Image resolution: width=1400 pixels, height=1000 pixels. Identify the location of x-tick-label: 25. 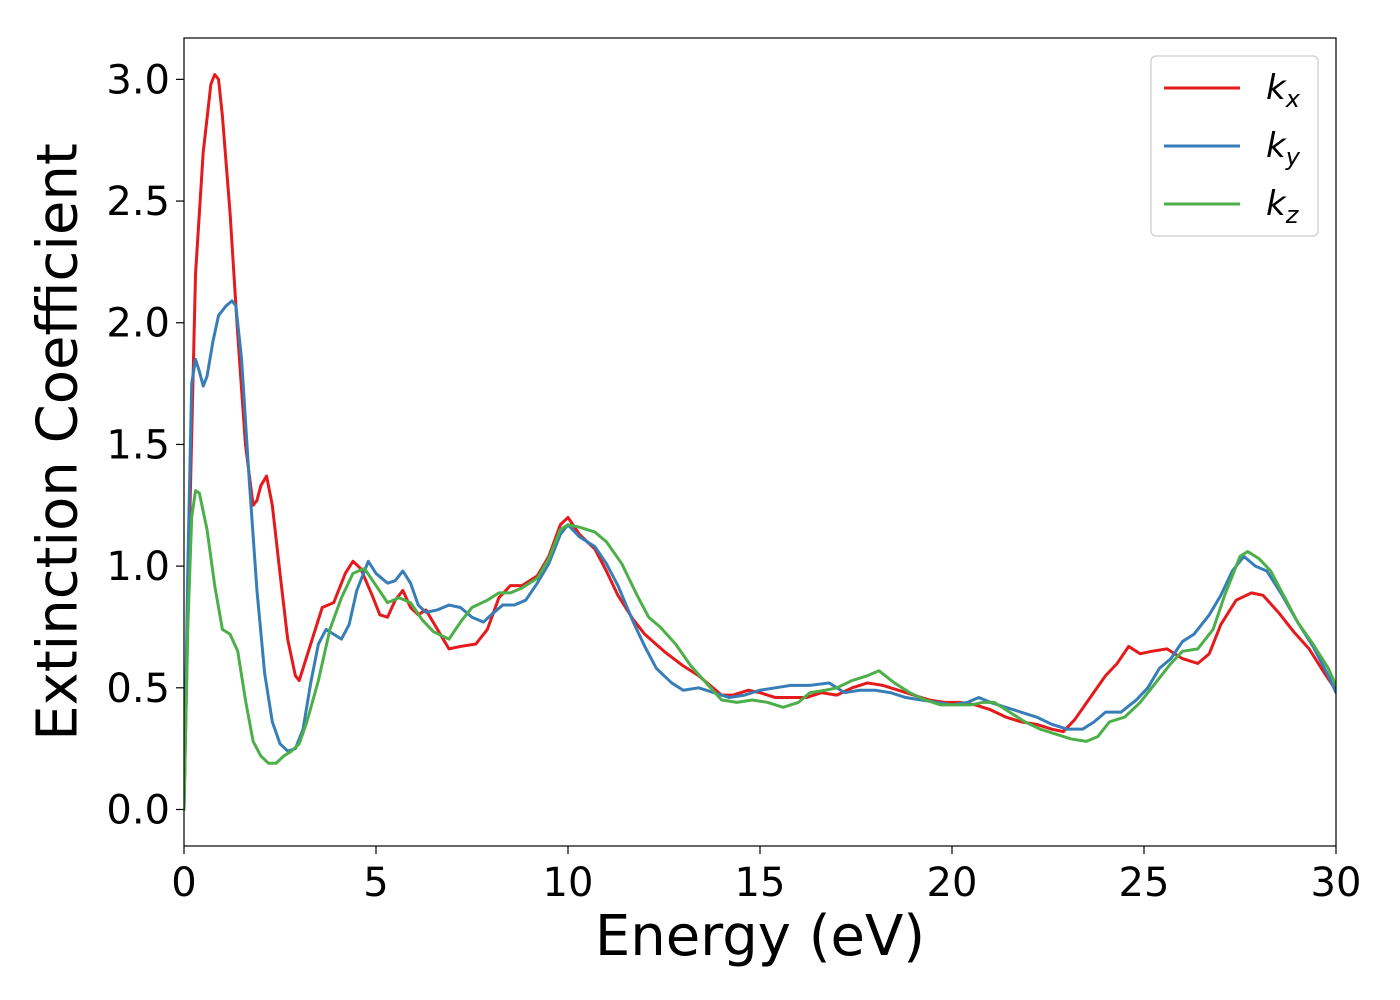
(1144, 883).